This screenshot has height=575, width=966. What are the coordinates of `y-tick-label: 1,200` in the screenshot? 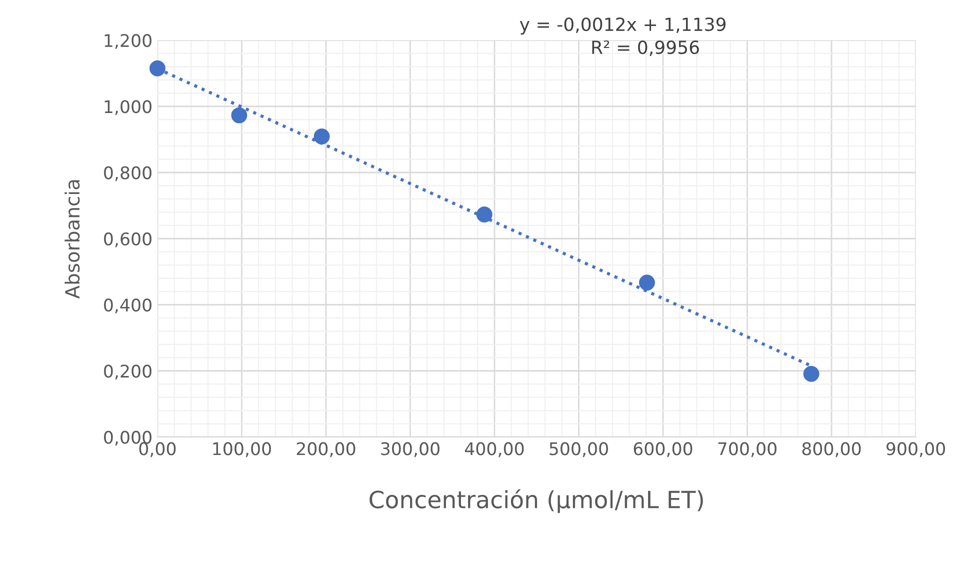 It's located at (128, 41).